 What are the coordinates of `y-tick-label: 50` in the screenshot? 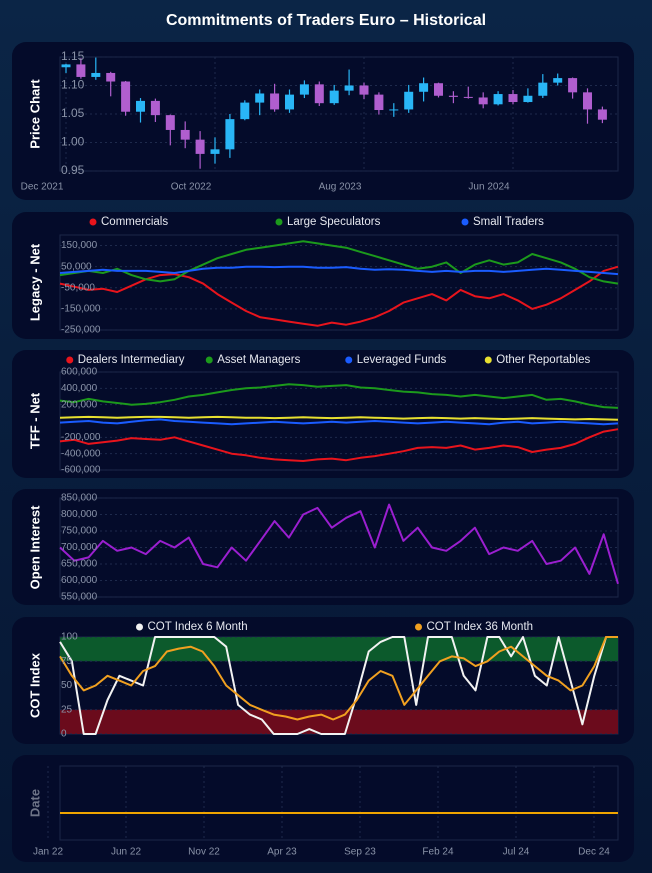 It's located at (67, 685).